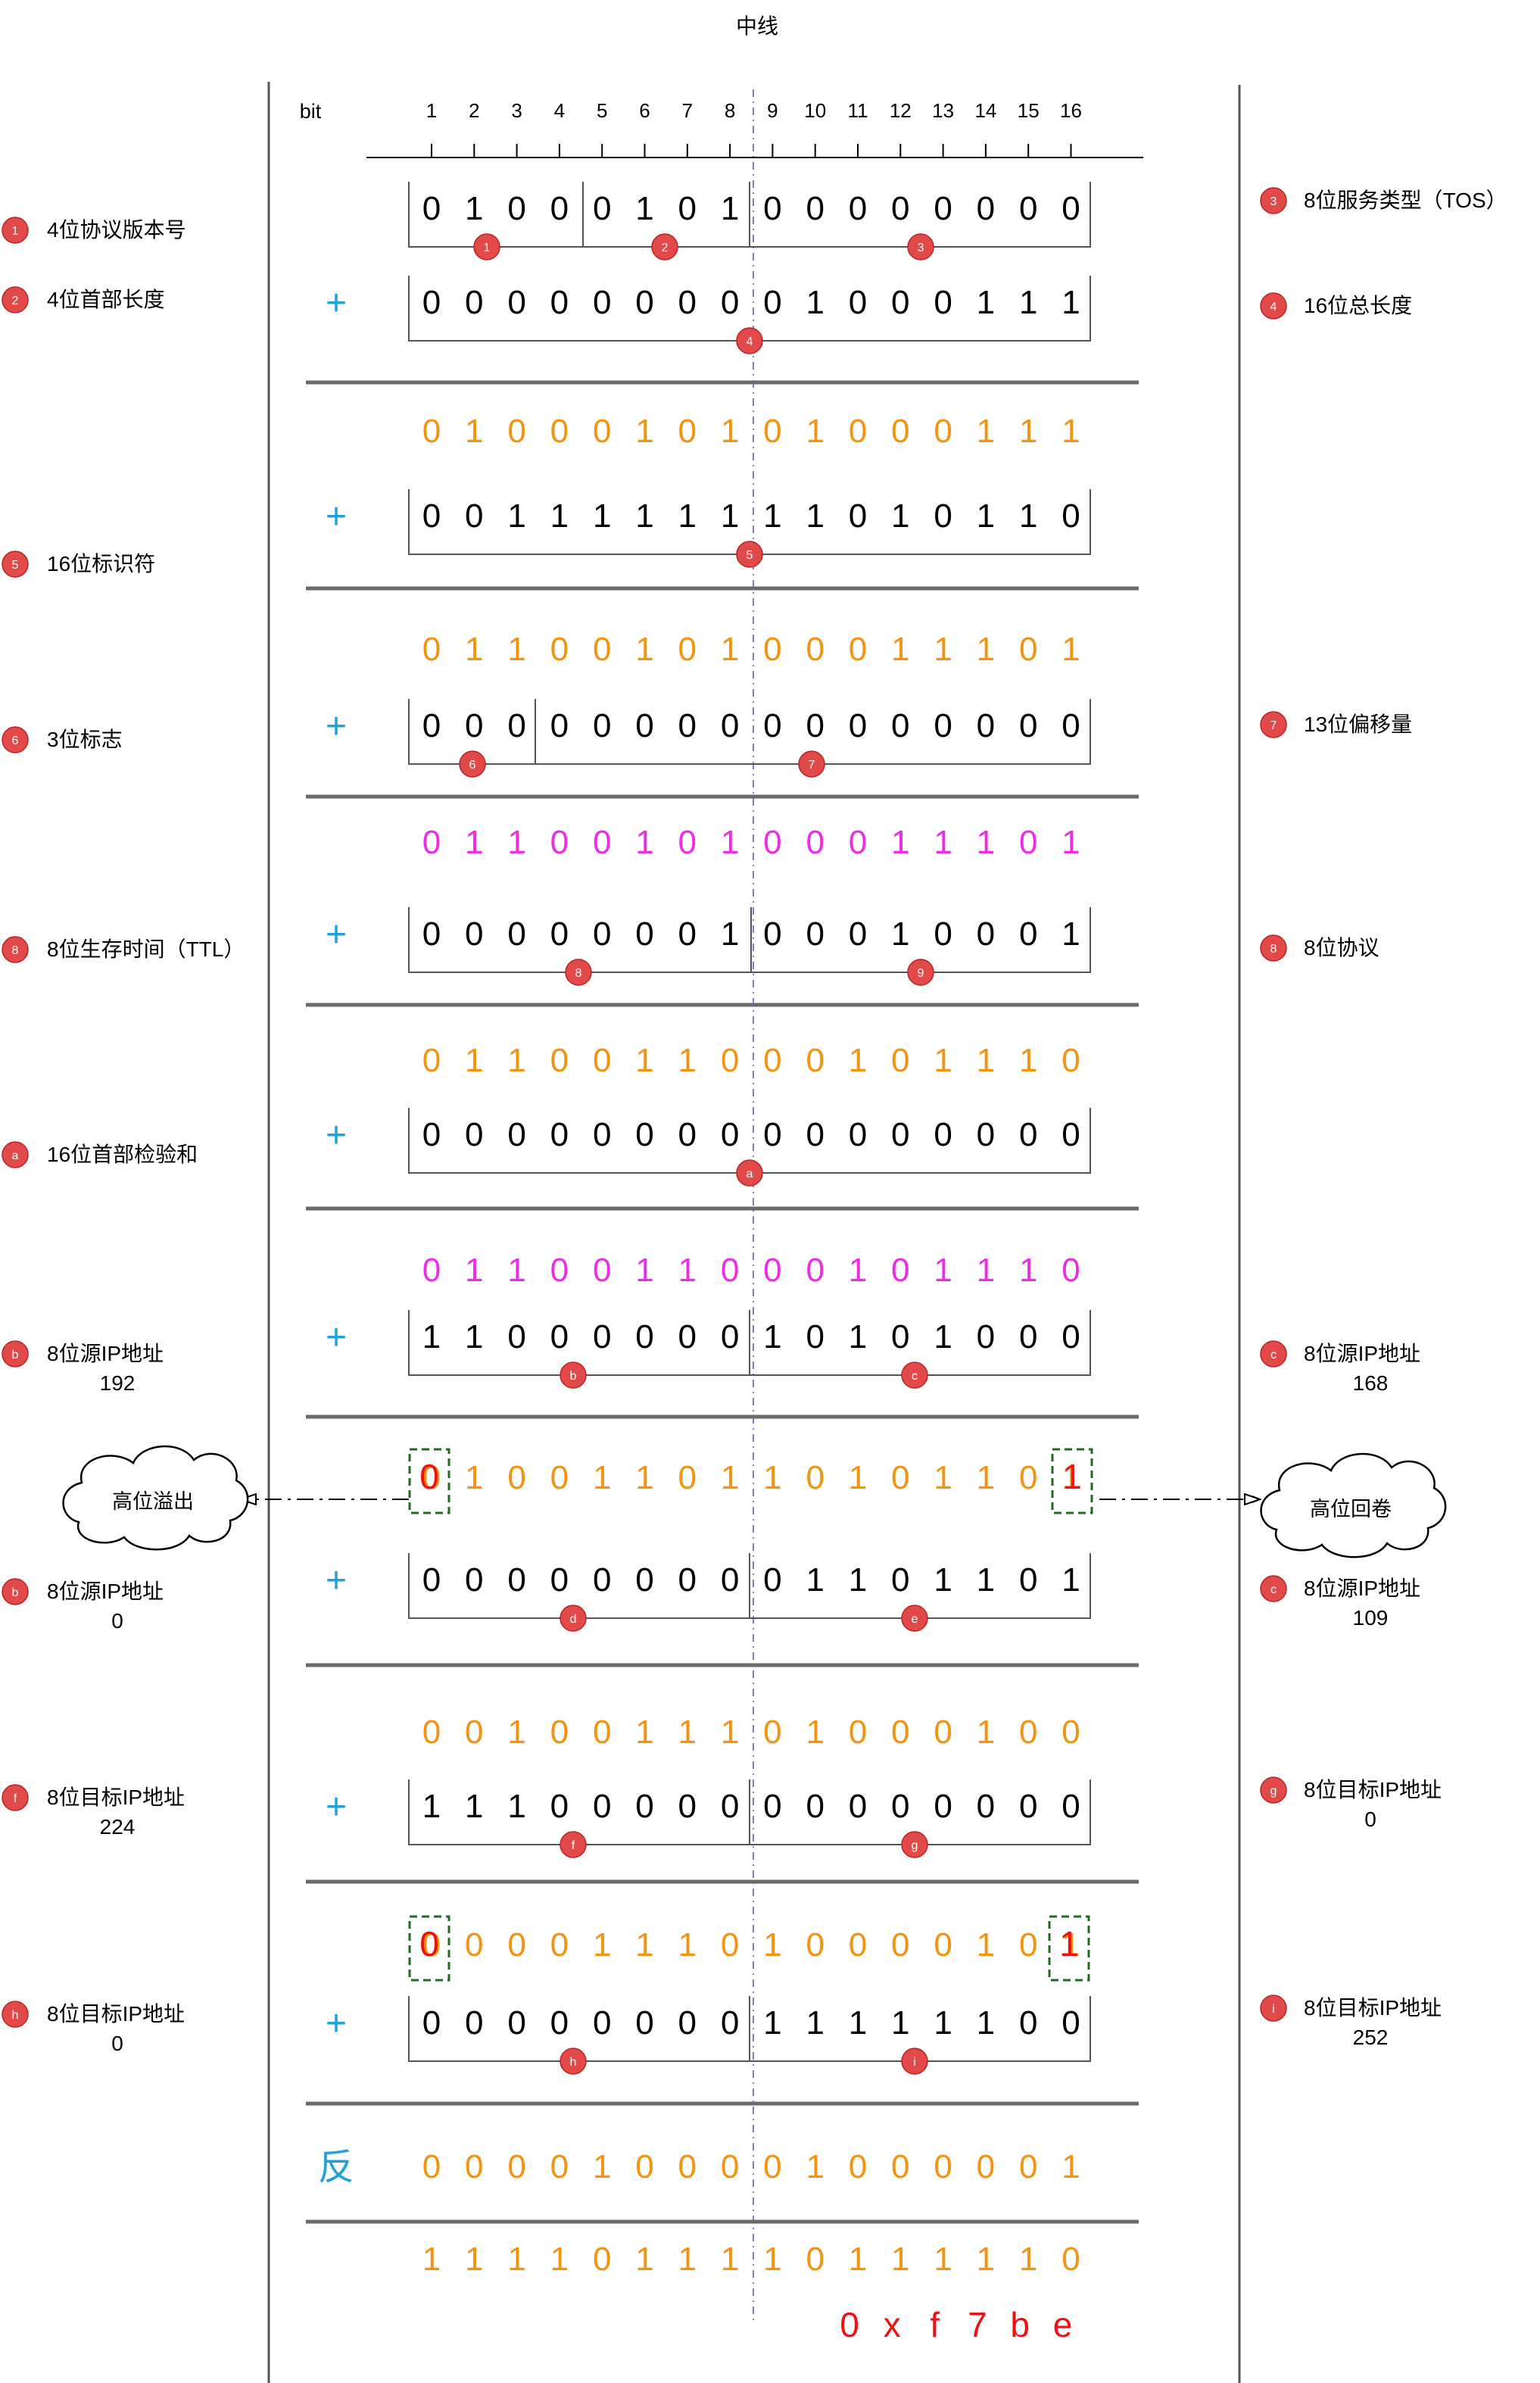 The image size is (1540, 2383). I want to click on marker-label: 2, so click(16, 301).